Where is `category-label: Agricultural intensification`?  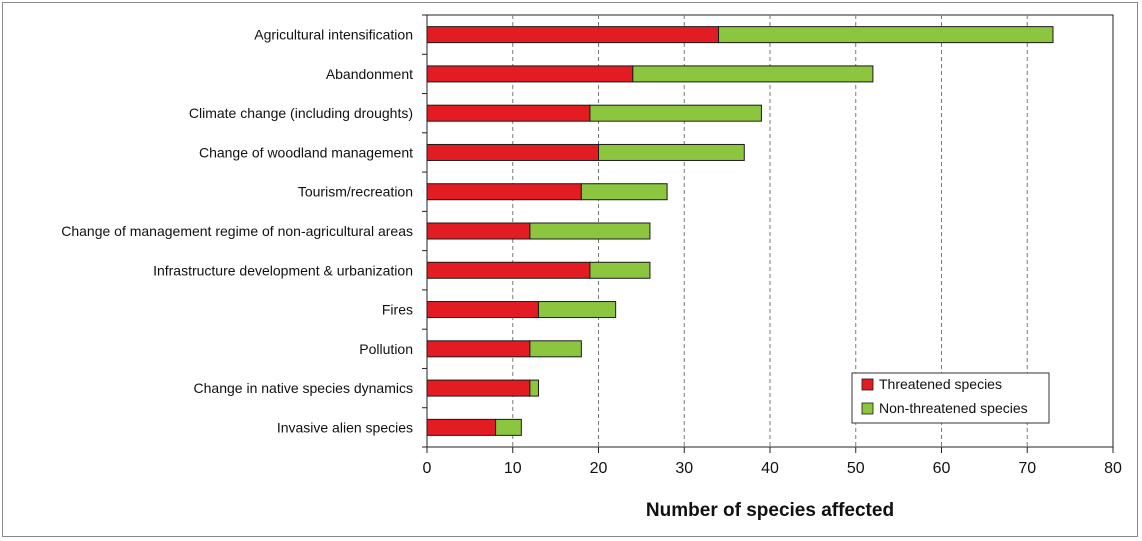 category-label: Agricultural intensification is located at coordinates (333, 35).